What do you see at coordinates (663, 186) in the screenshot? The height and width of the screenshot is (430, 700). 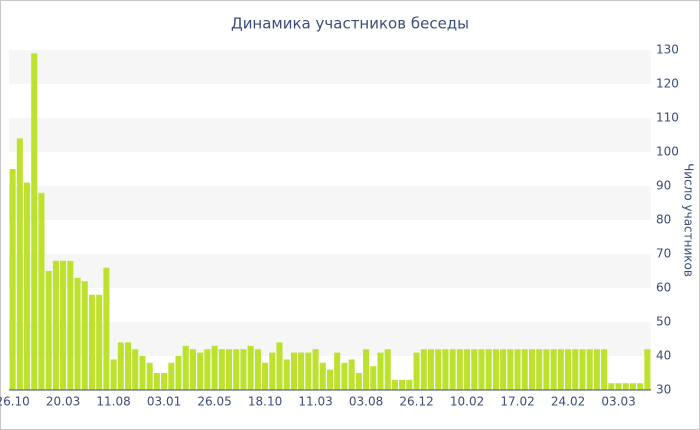 I see `y-tick-label: 90` at bounding box center [663, 186].